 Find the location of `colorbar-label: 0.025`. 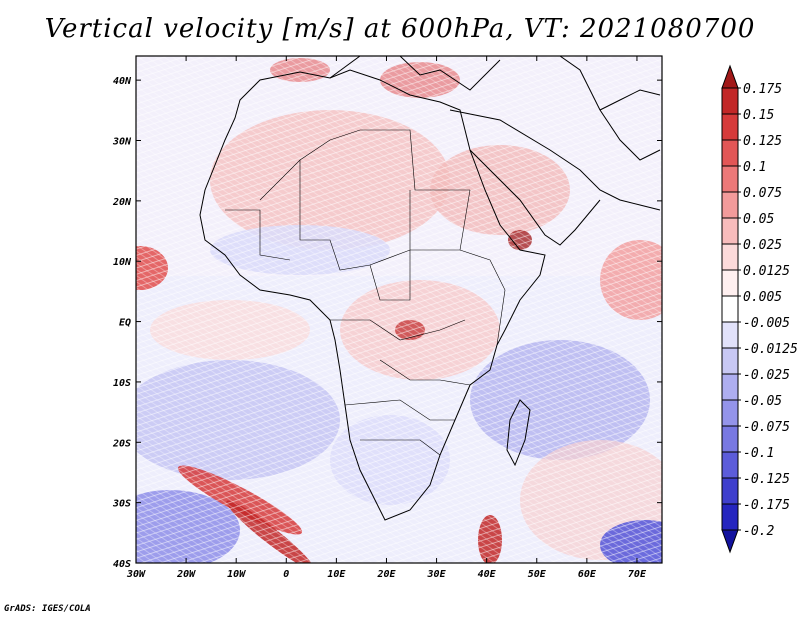

colorbar-label: 0.025 is located at coordinates (762, 245).